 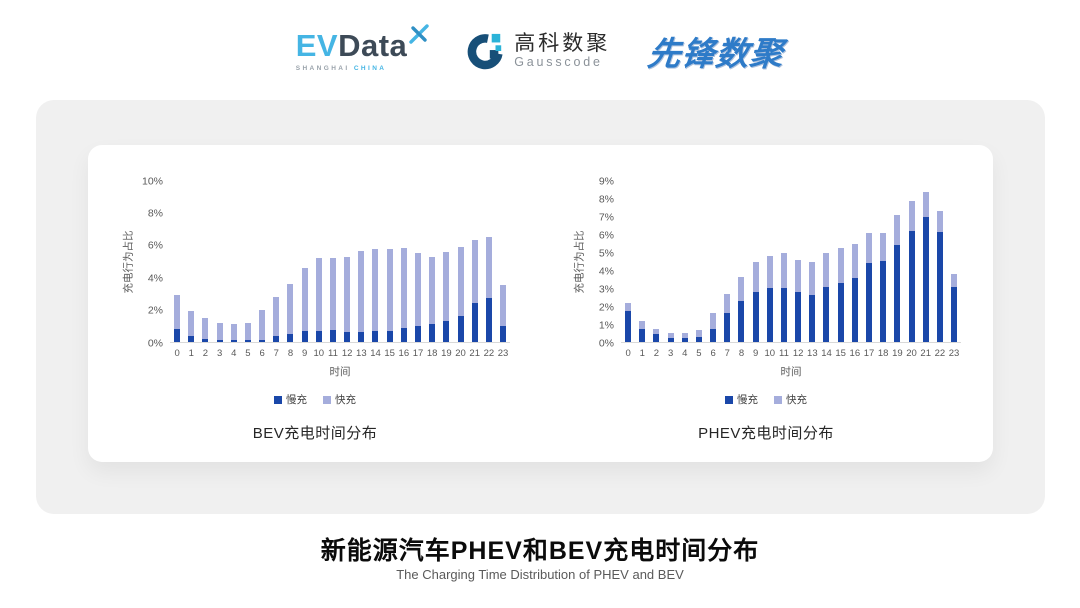 What do you see at coordinates (128, 262) in the screenshot?
I see `bev-y-axis-title: 充电行为占比` at bounding box center [128, 262].